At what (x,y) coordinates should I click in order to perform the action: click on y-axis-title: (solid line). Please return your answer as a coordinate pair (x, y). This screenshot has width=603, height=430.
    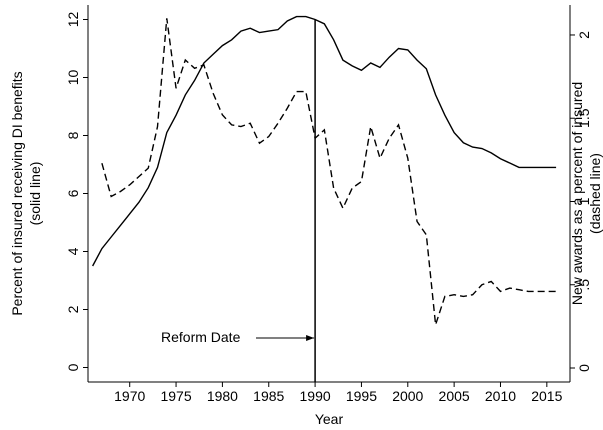
    Looking at the image, I should click on (35, 194).